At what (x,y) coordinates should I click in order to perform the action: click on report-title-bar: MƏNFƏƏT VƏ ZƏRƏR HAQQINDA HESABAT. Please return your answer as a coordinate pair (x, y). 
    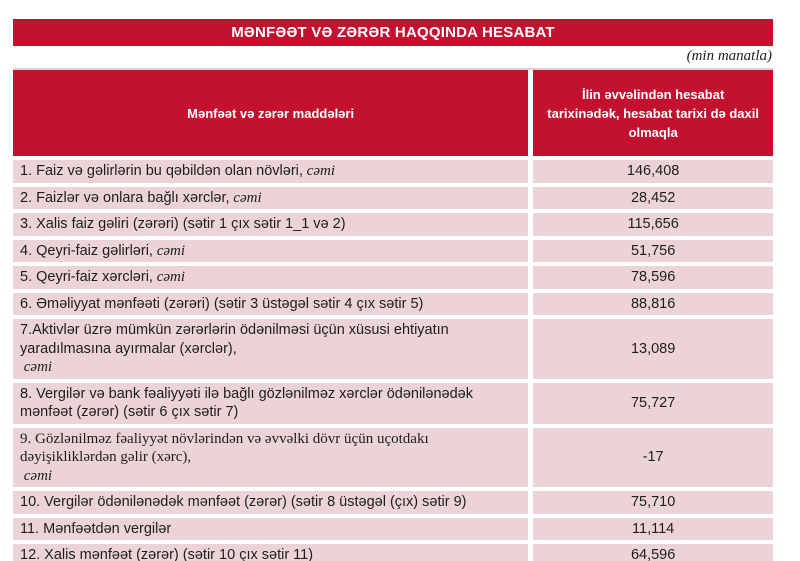
    Looking at the image, I should click on (393, 32).